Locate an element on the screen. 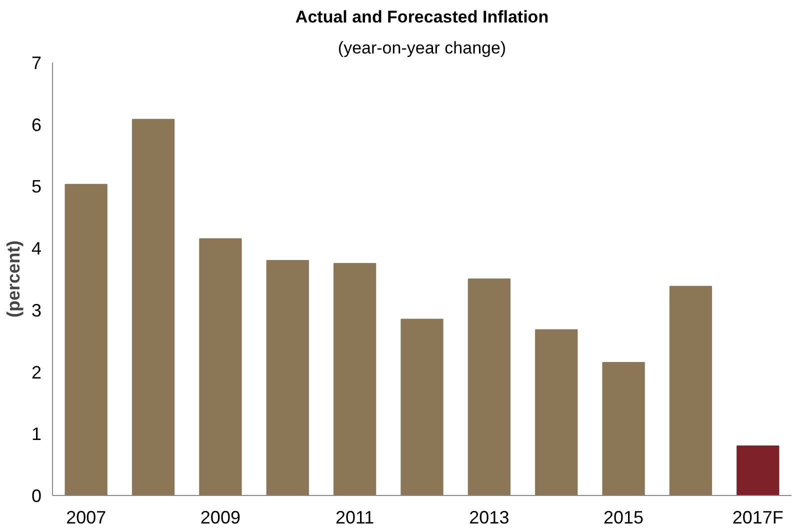 The height and width of the screenshot is (530, 811). x-tick-label: 2013 is located at coordinates (489, 518).